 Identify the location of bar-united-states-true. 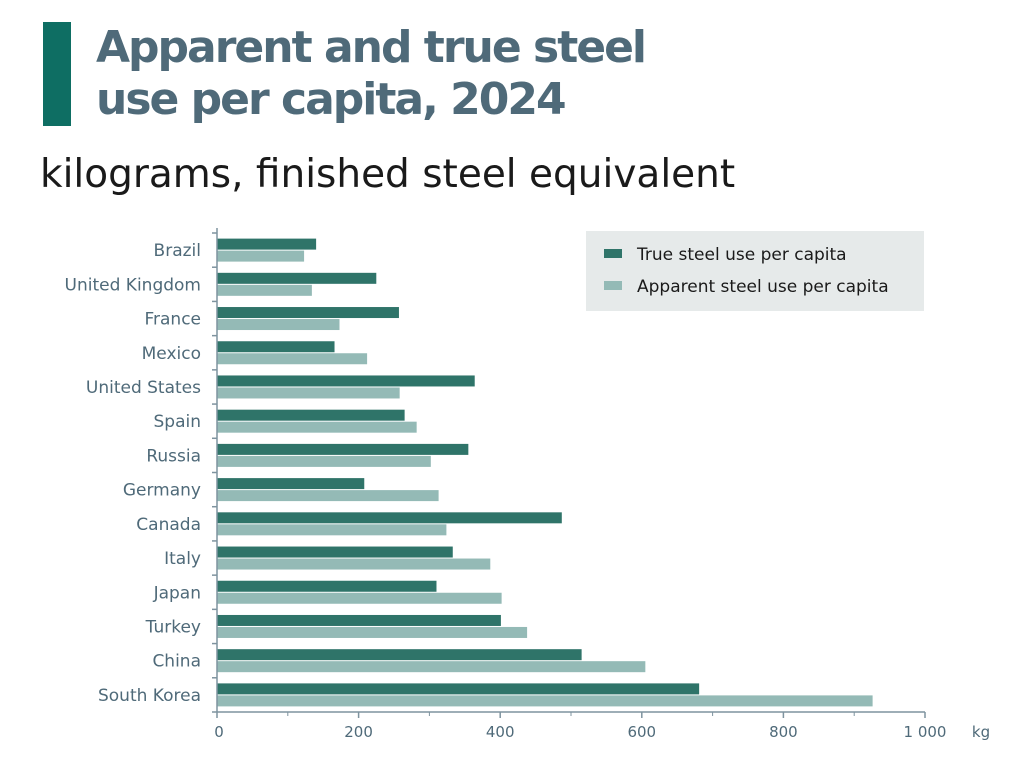
(346, 381).